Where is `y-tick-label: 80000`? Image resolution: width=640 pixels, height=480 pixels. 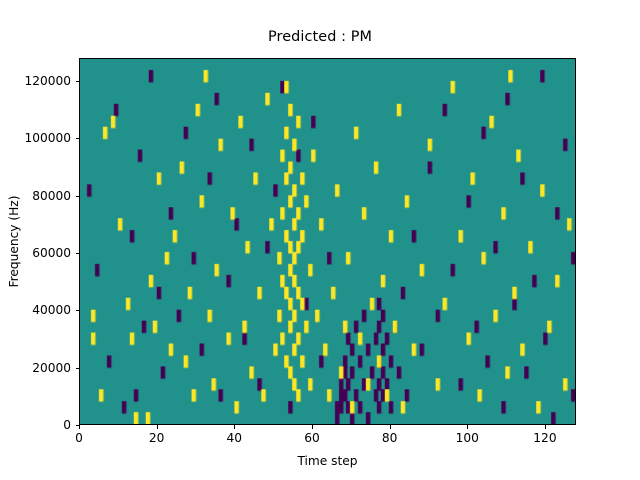
y-tick-label: 80000 is located at coordinates (51, 195).